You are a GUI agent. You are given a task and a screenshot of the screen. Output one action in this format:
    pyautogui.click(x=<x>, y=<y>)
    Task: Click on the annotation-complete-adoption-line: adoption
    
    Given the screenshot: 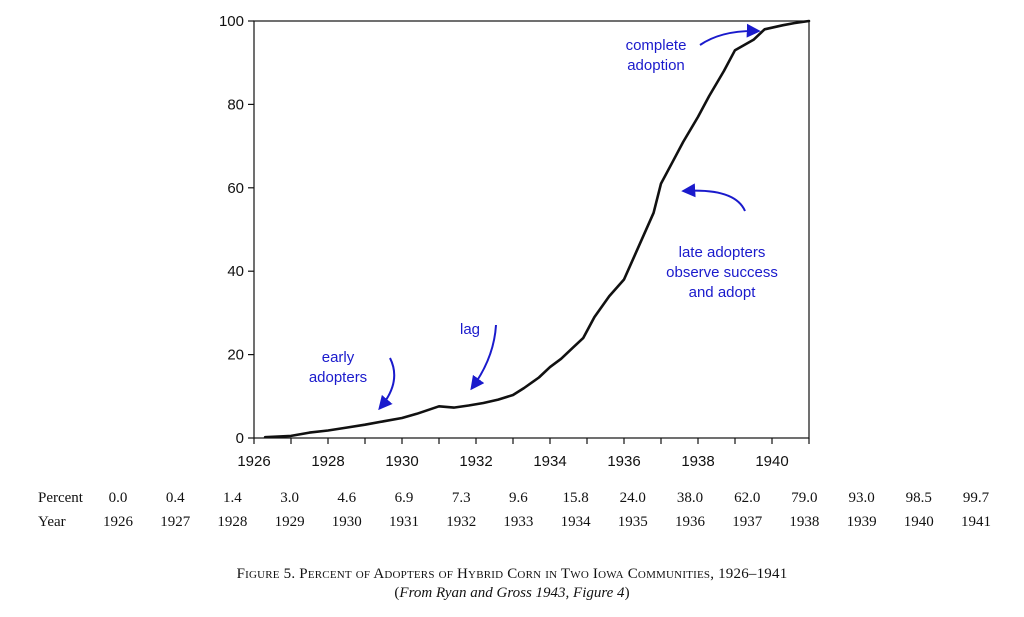 What is the action you would take?
    pyautogui.click(x=656, y=65)
    